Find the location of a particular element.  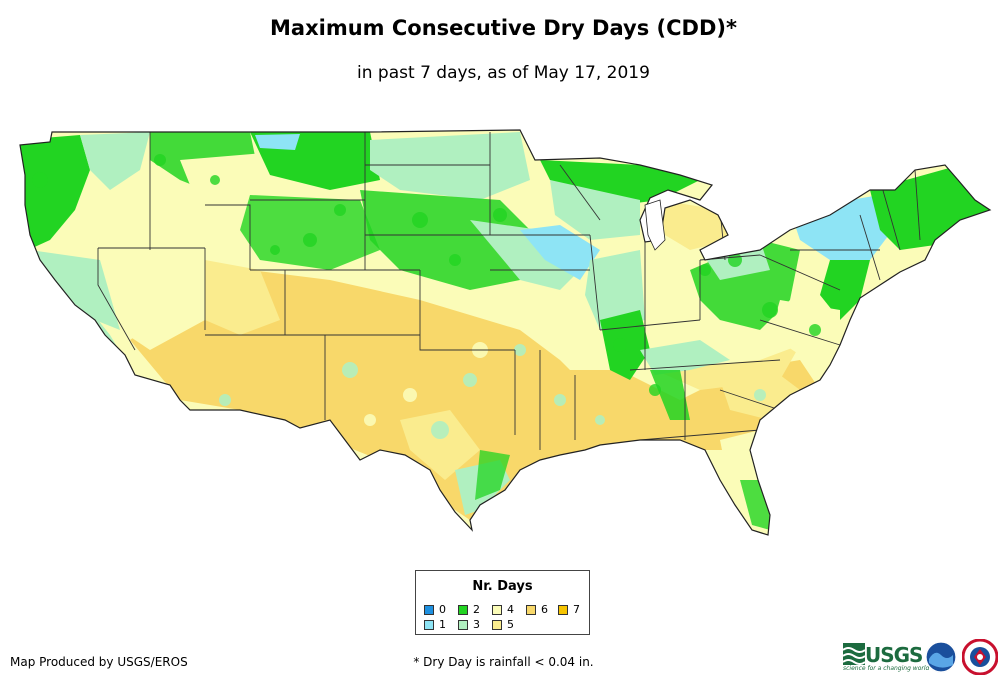

map-title: Maximum Consecutive Dry Days (CDD)* is located at coordinates (503, 28).